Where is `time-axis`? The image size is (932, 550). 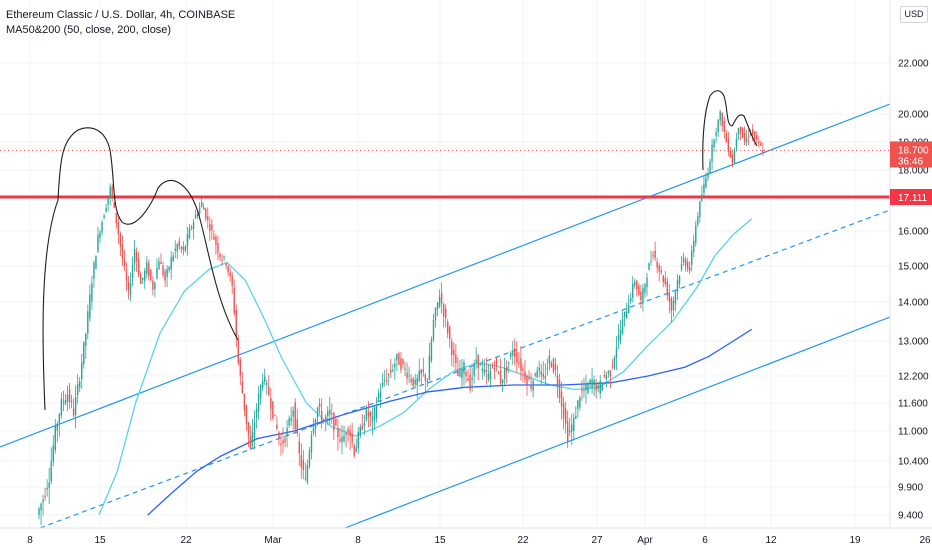
time-axis is located at coordinates (466, 539).